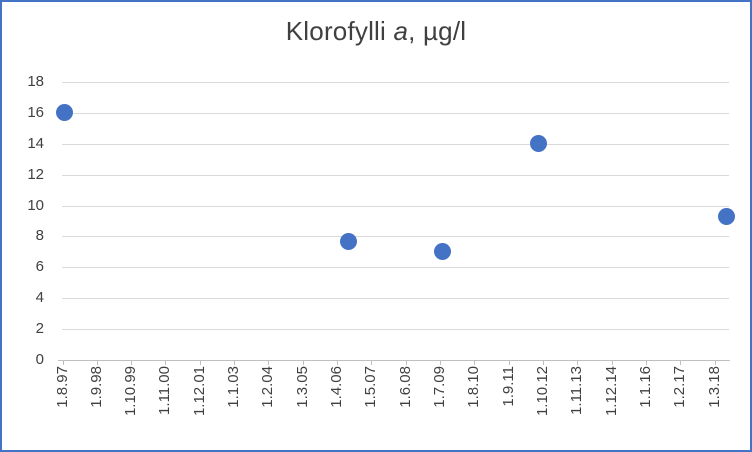  What do you see at coordinates (267, 387) in the screenshot?
I see `x-axis-tick-label: 1.2.04` at bounding box center [267, 387].